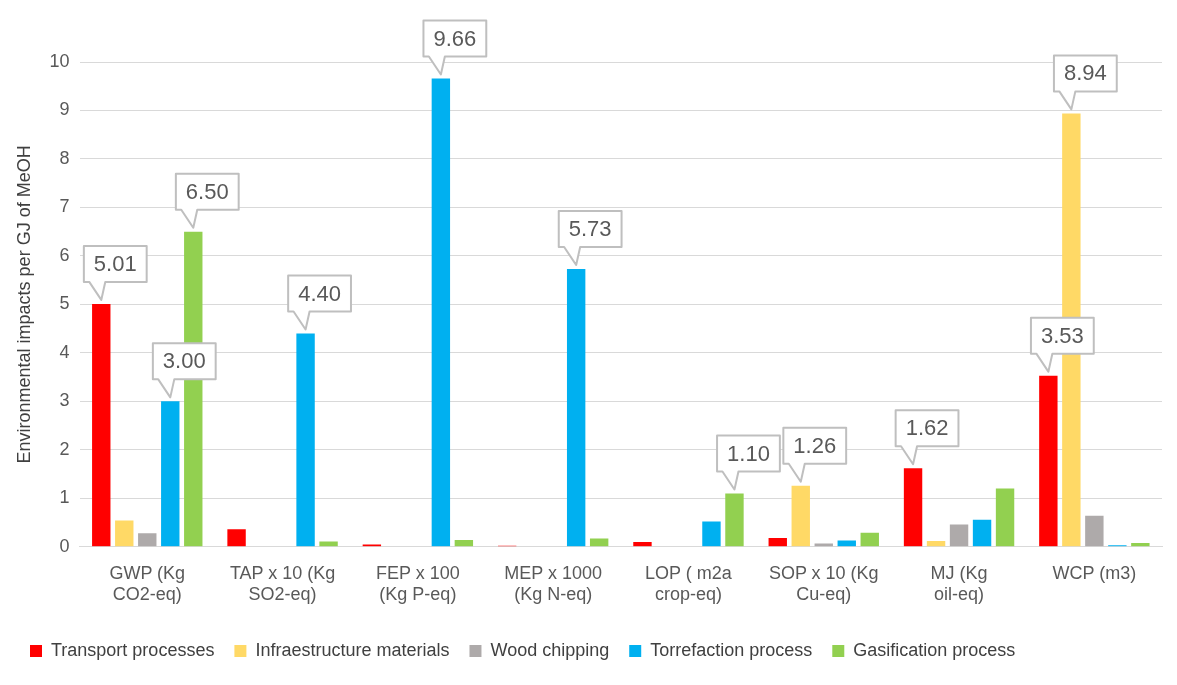 The image size is (1177, 685). Describe the element at coordinates (64, 497) in the screenshot. I see `y-tick-label: 1` at that location.